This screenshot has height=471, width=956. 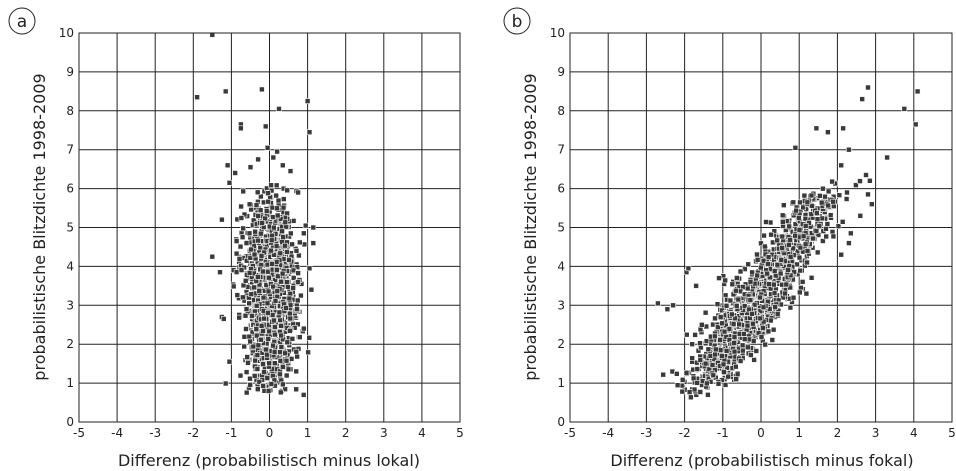 I want to click on y-tick-label: 0, so click(x=70, y=422).